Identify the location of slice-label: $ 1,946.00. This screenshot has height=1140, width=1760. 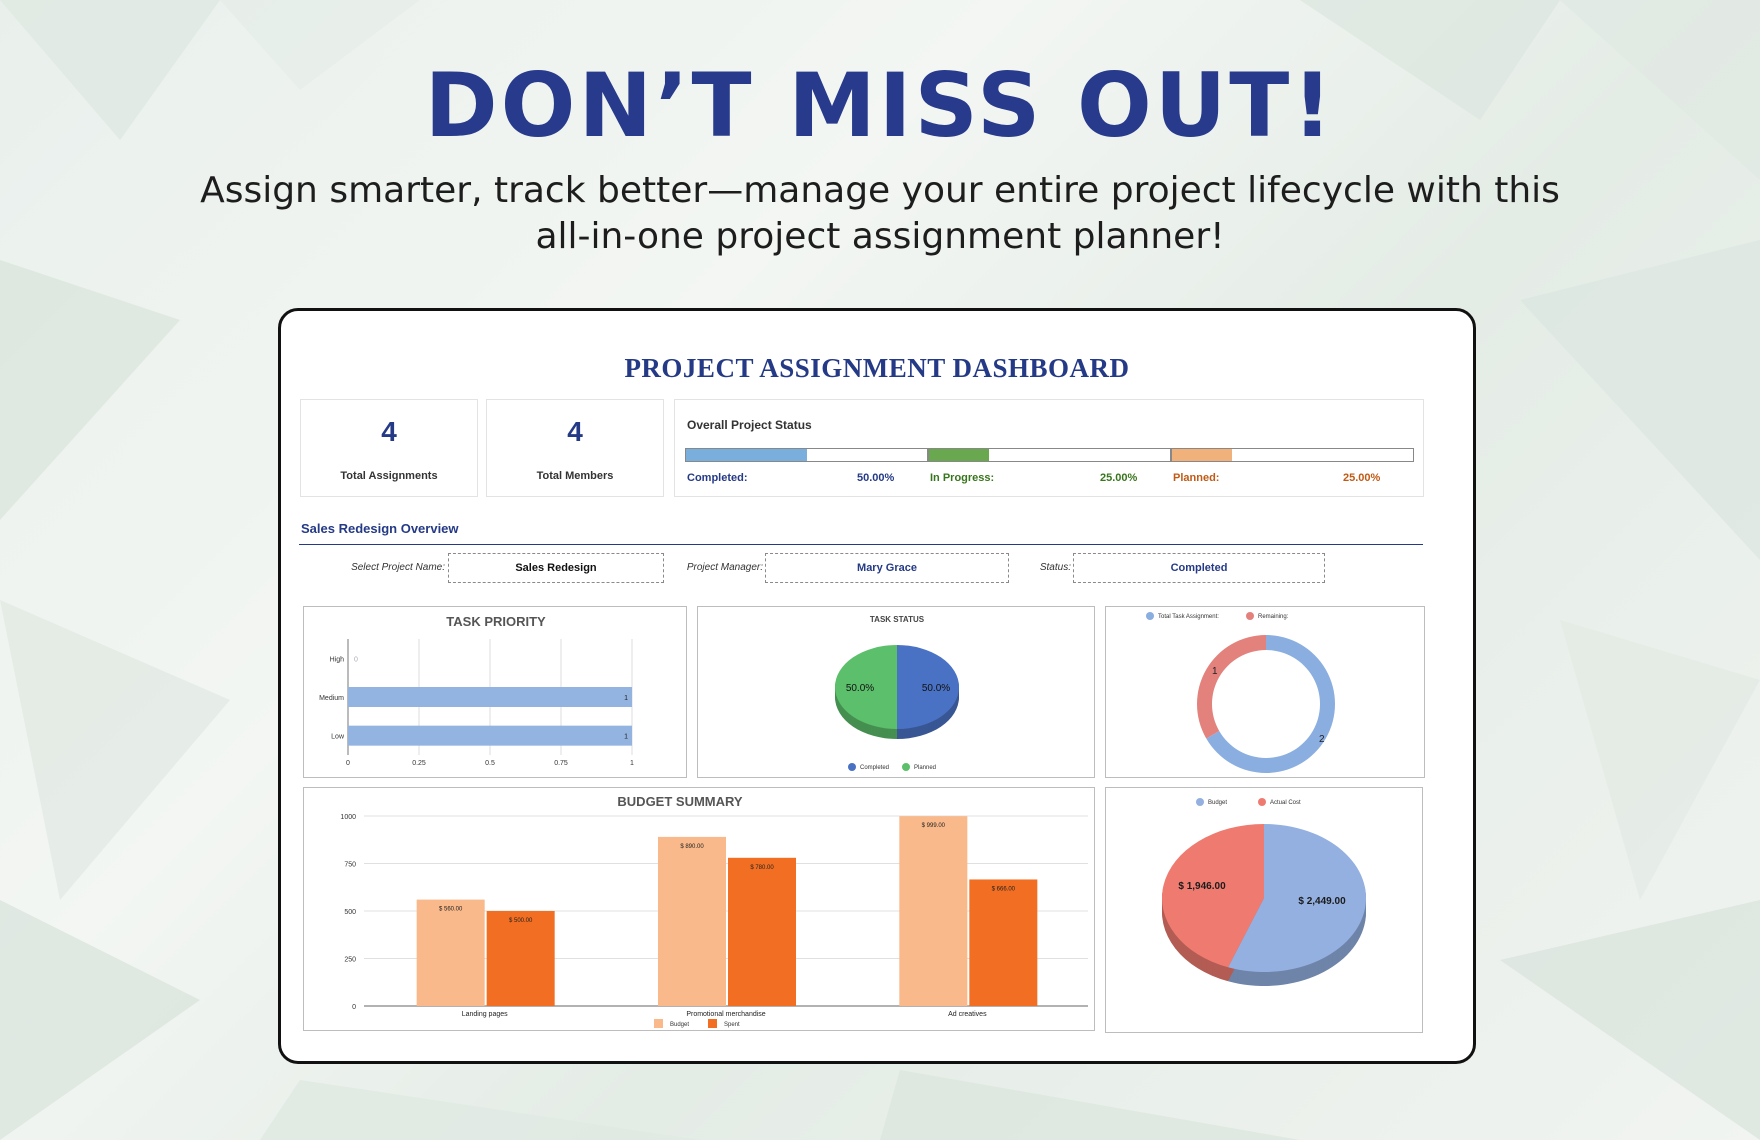
(1202, 886).